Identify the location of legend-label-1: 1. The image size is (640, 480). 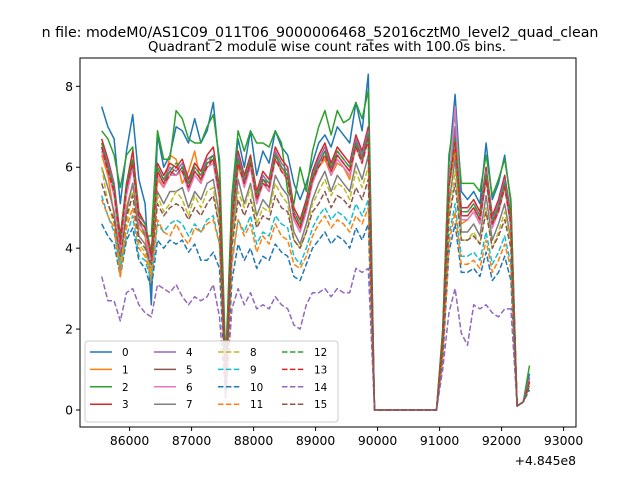
(125, 370).